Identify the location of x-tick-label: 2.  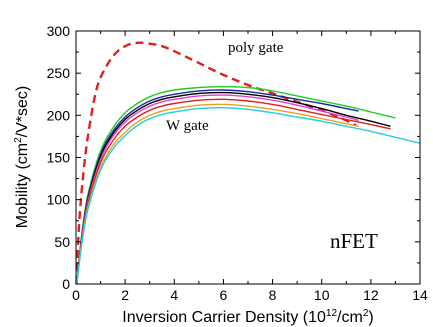
(125, 295).